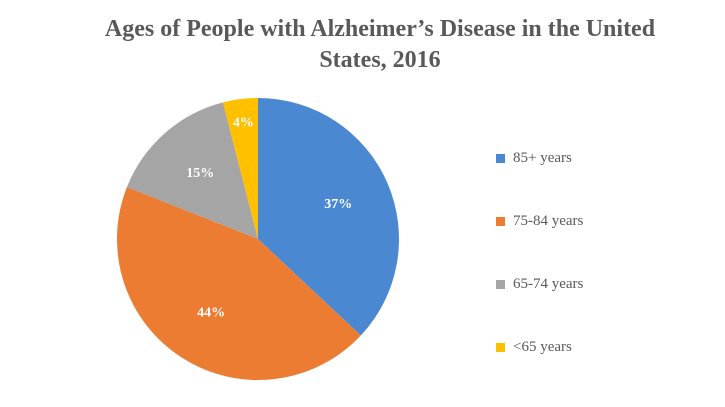  Describe the element at coordinates (548, 220) in the screenshot. I see `legend-label: 75-84 years` at that location.